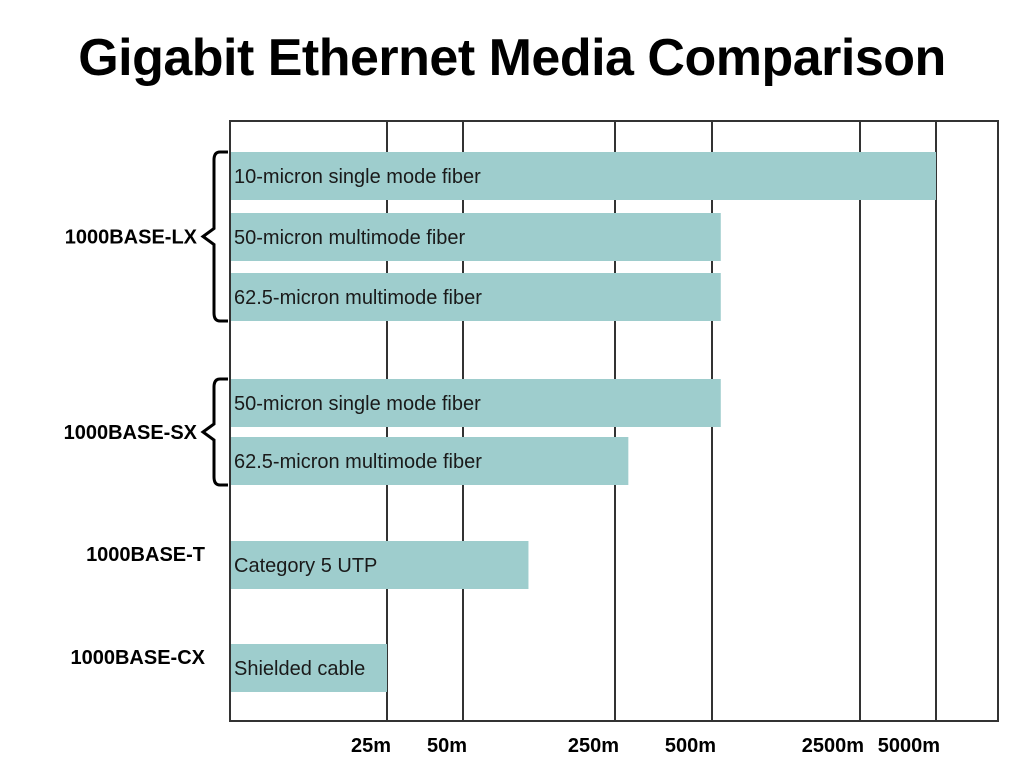 Image resolution: width=1024 pixels, height=768 pixels. Describe the element at coordinates (357, 177) in the screenshot. I see `bar-label: 10-micron single mode fiber` at that location.